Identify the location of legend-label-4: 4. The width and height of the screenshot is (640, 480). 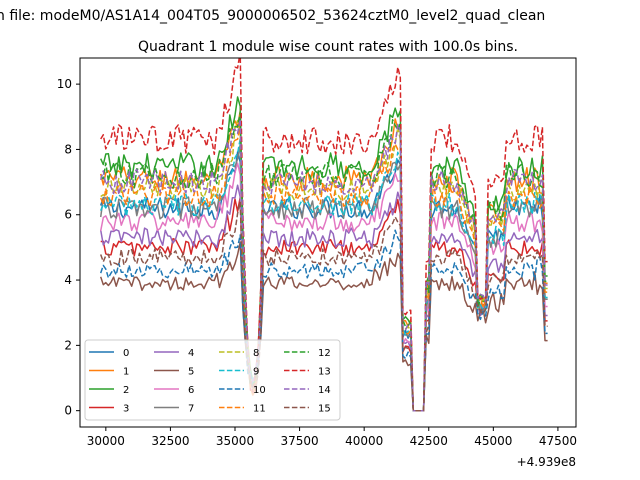
(191, 353).